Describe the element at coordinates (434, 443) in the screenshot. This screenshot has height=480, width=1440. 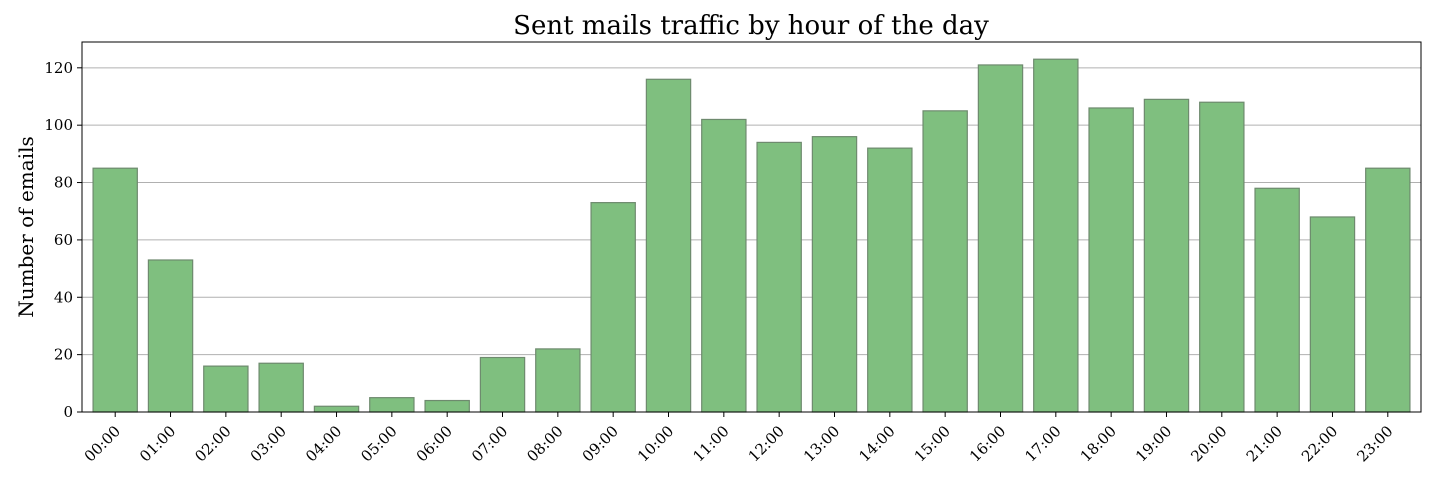
I see `x-tick-label: 06:00` at that location.